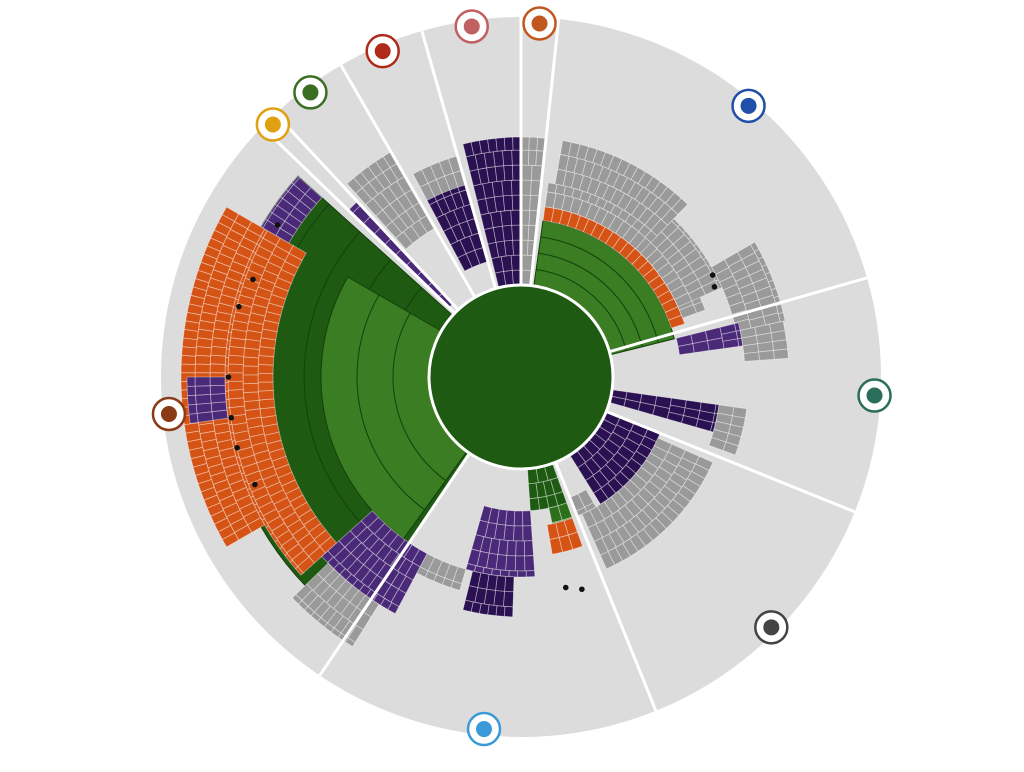  What do you see at coordinates (484, 729) in the screenshot?
I see `skin-icon` at bounding box center [484, 729].